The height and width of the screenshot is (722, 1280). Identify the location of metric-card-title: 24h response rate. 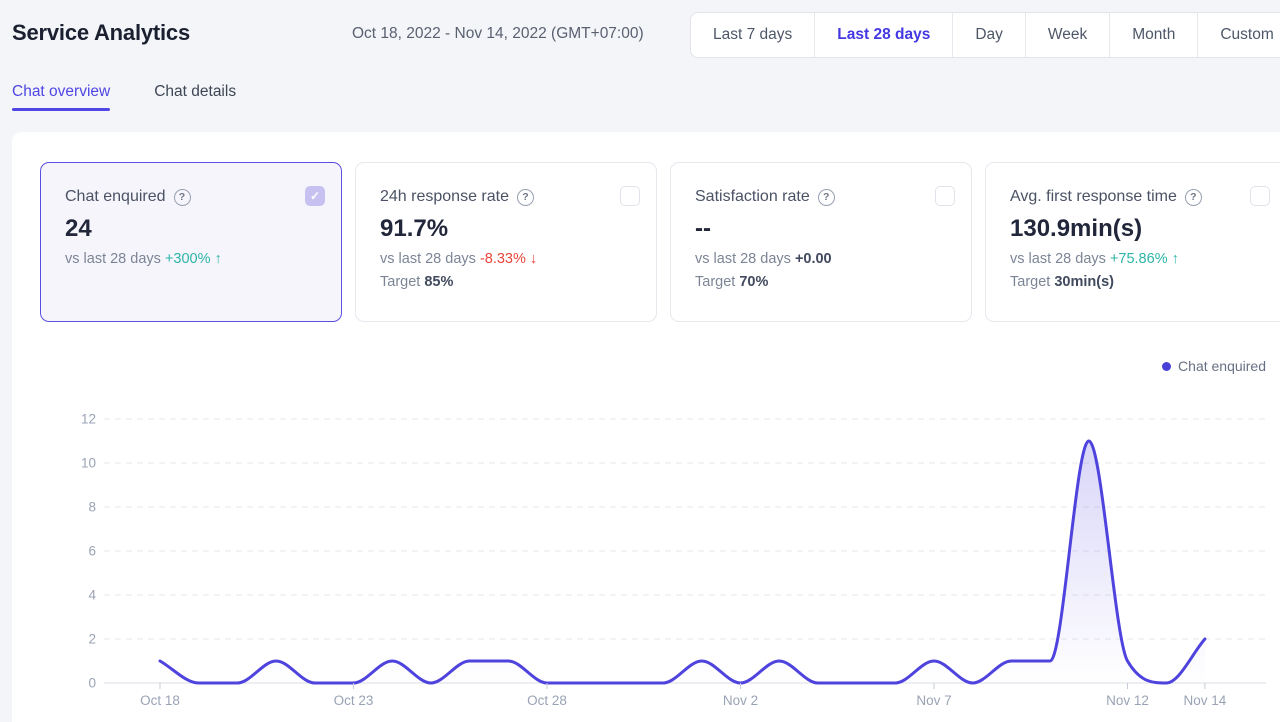
(444, 196).